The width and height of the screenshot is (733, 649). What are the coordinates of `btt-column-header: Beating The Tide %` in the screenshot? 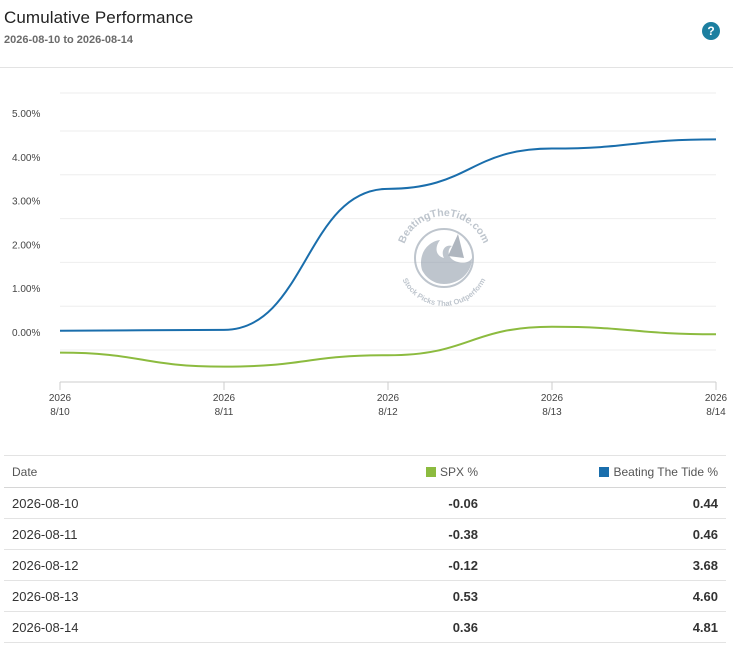 It's located at (602, 471).